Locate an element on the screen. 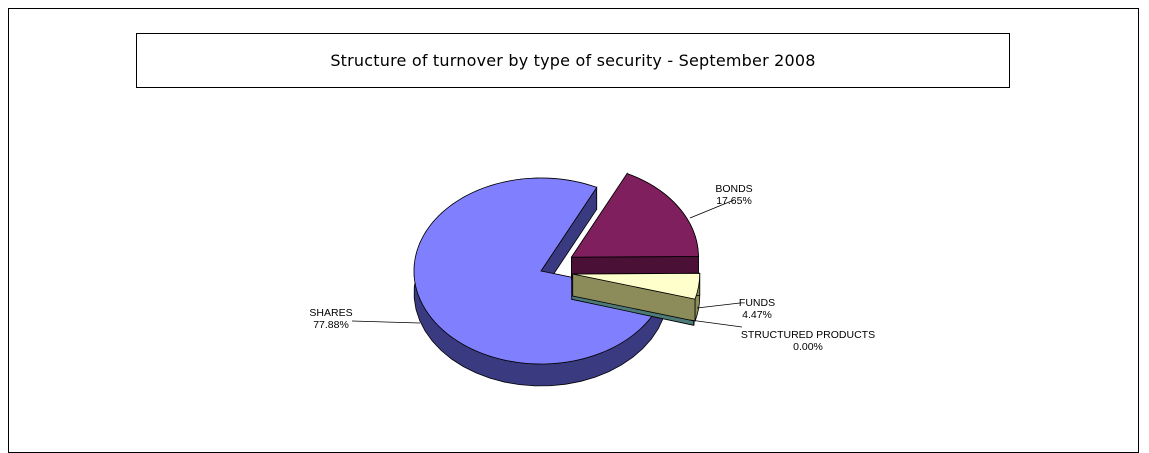 This screenshot has height=453, width=1149. slice-name-label: BONDS is located at coordinates (733, 189).